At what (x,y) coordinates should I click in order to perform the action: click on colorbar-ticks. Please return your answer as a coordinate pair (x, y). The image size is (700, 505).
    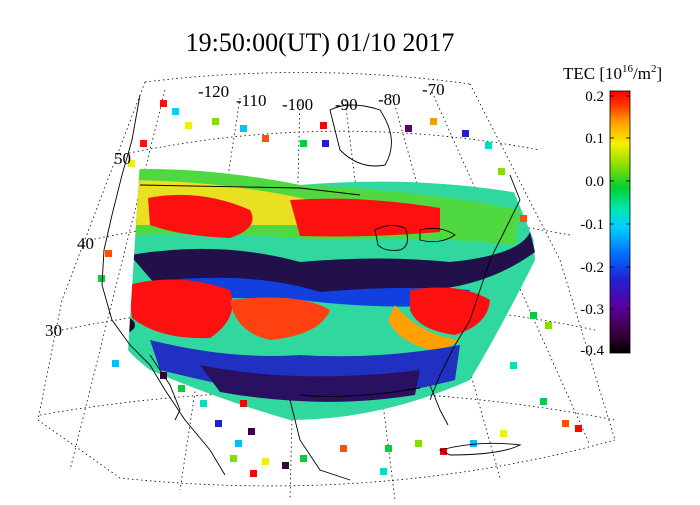
    Looking at the image, I should click on (620, 223).